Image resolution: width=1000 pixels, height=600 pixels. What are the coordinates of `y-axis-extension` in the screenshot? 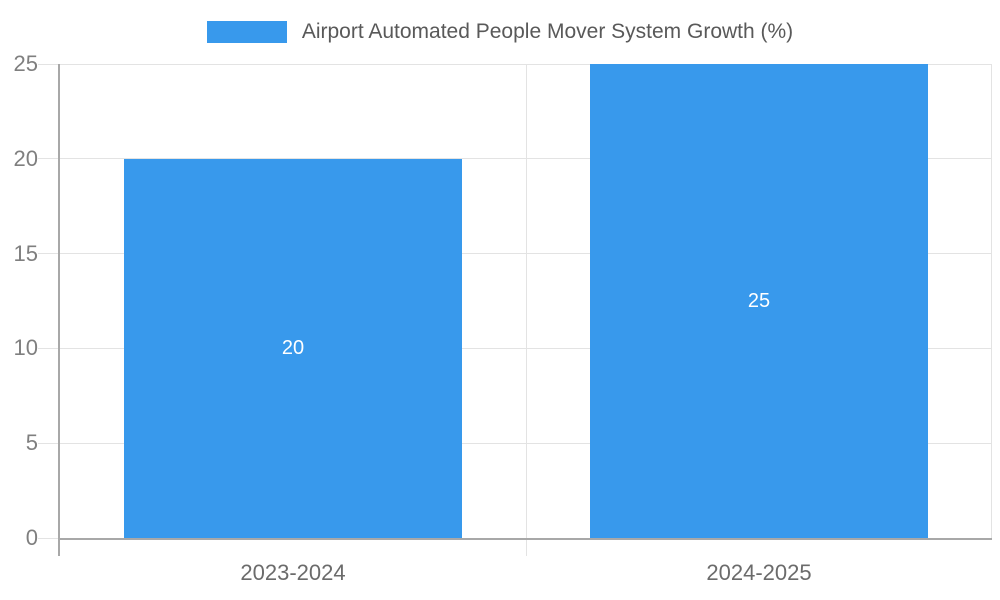 It's located at (59, 548).